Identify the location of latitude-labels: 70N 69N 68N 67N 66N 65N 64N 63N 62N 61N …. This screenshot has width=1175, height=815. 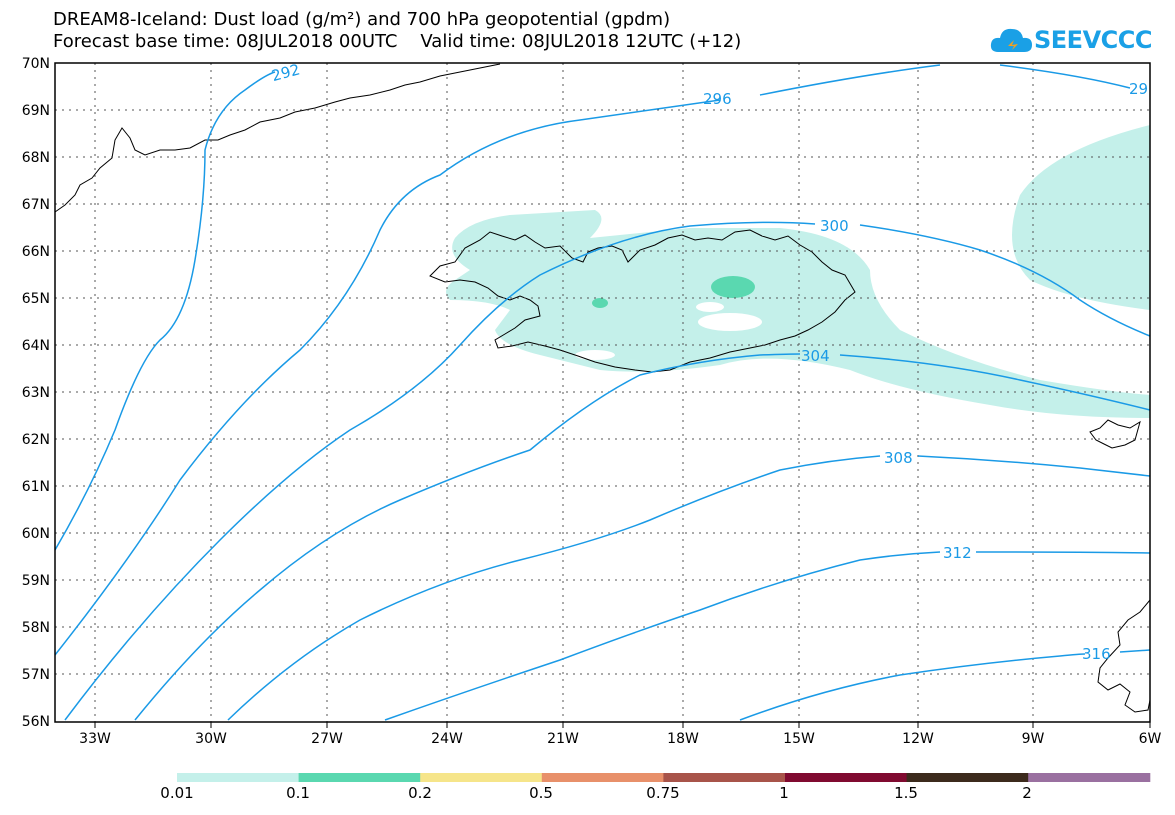
(36, 393).